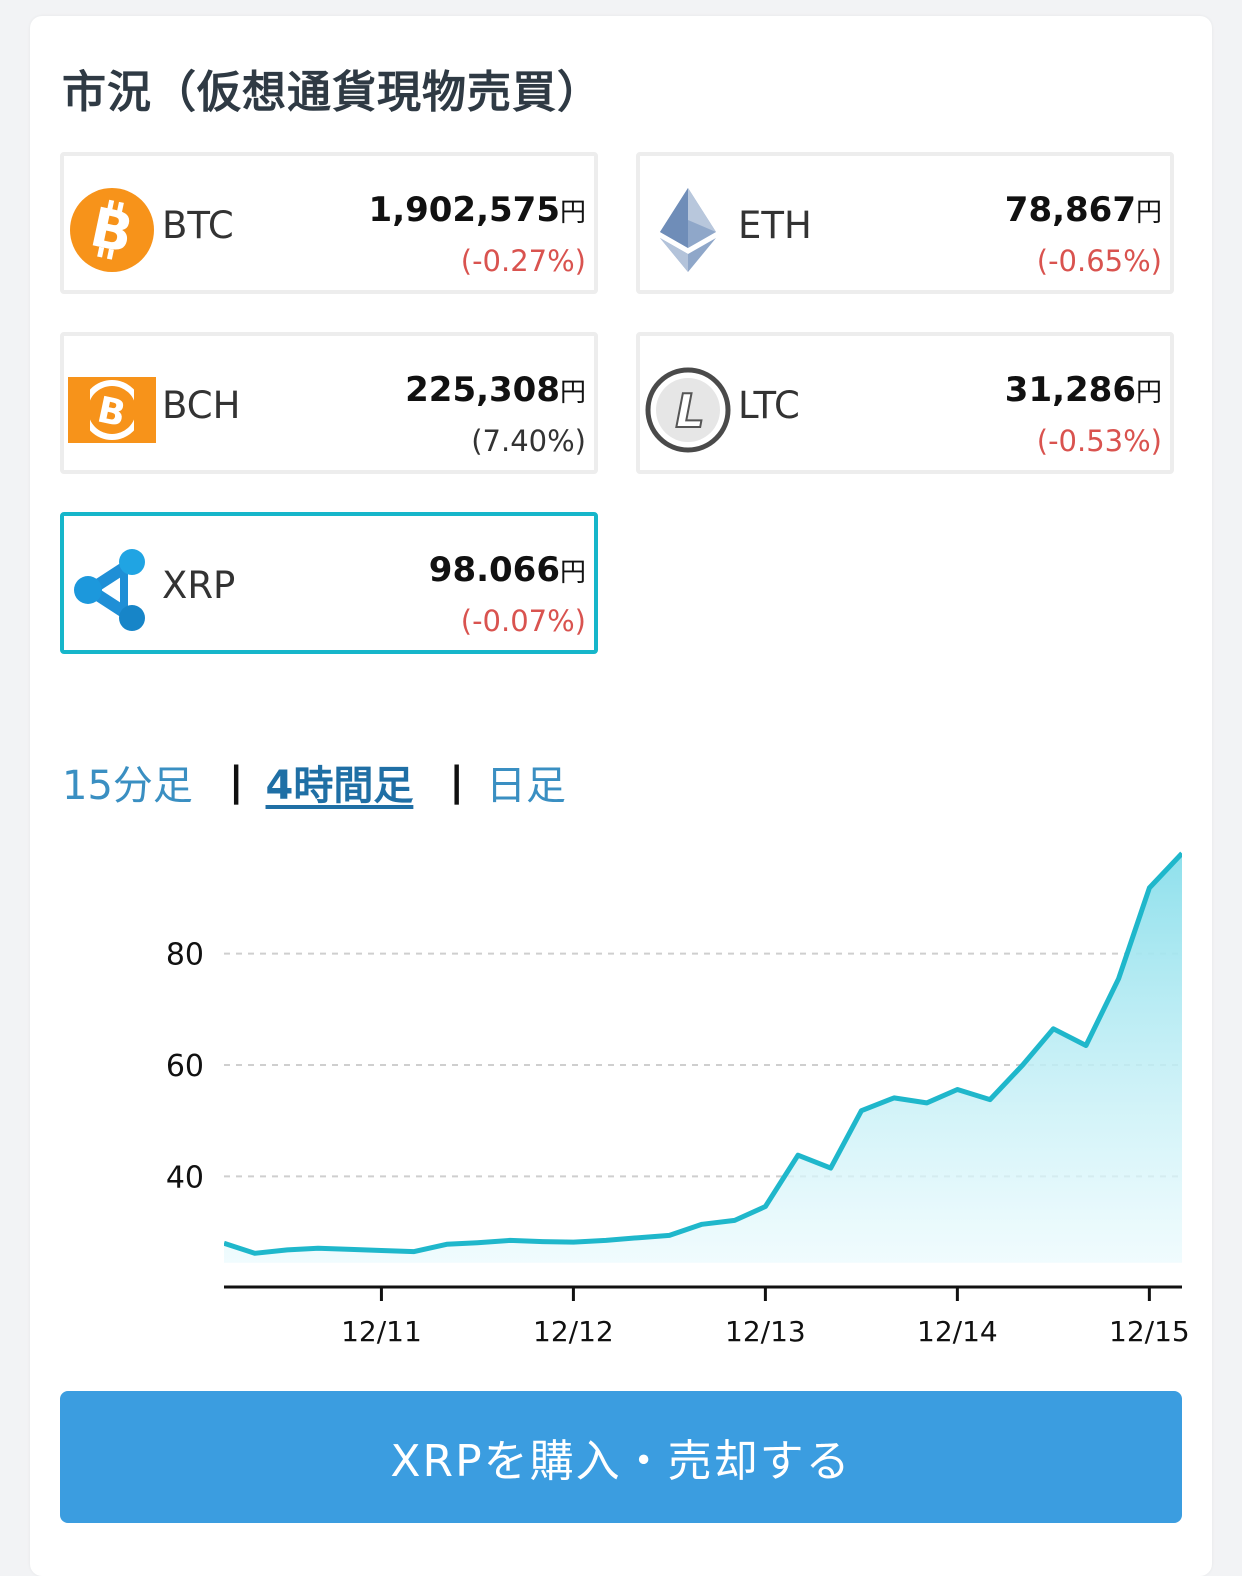 This screenshot has width=1242, height=1576. What do you see at coordinates (112, 410) in the screenshot?
I see `bitcoin-cash-icon: B` at bounding box center [112, 410].